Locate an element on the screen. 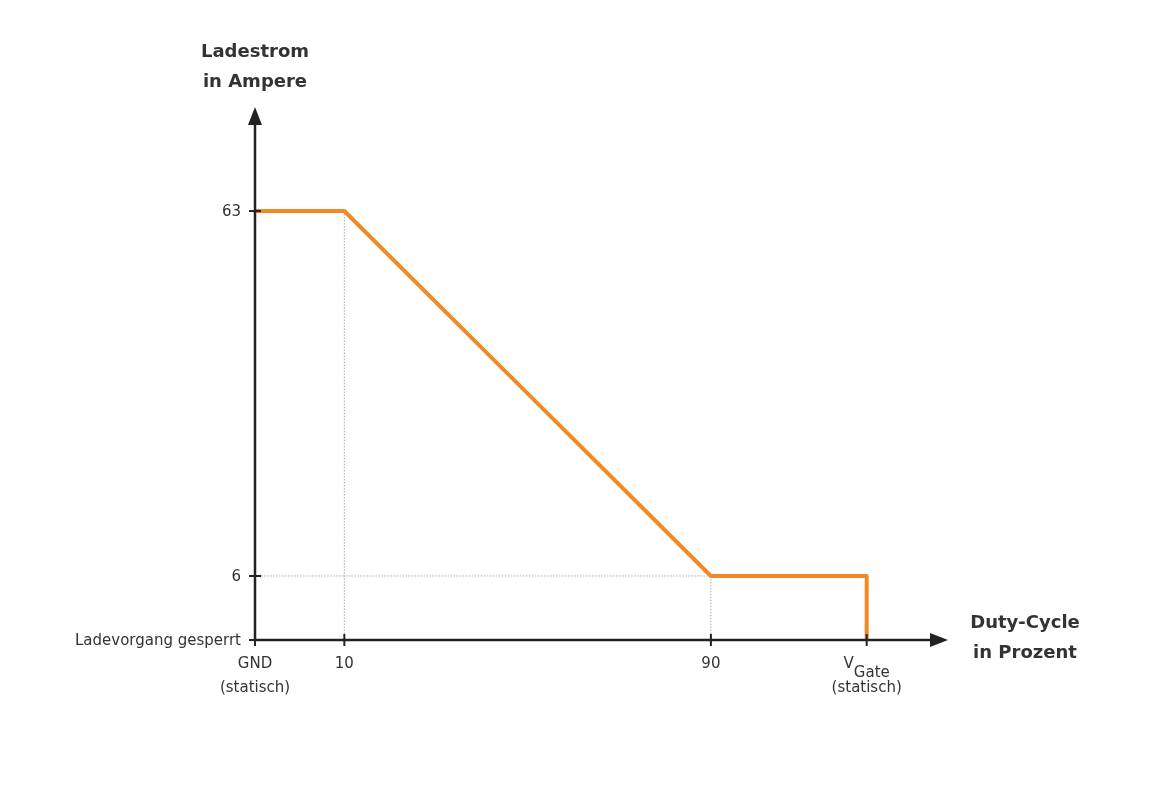 This screenshot has width=1152, height=791. y-tick-label: Ladevorgang gesperrt is located at coordinates (158, 640).